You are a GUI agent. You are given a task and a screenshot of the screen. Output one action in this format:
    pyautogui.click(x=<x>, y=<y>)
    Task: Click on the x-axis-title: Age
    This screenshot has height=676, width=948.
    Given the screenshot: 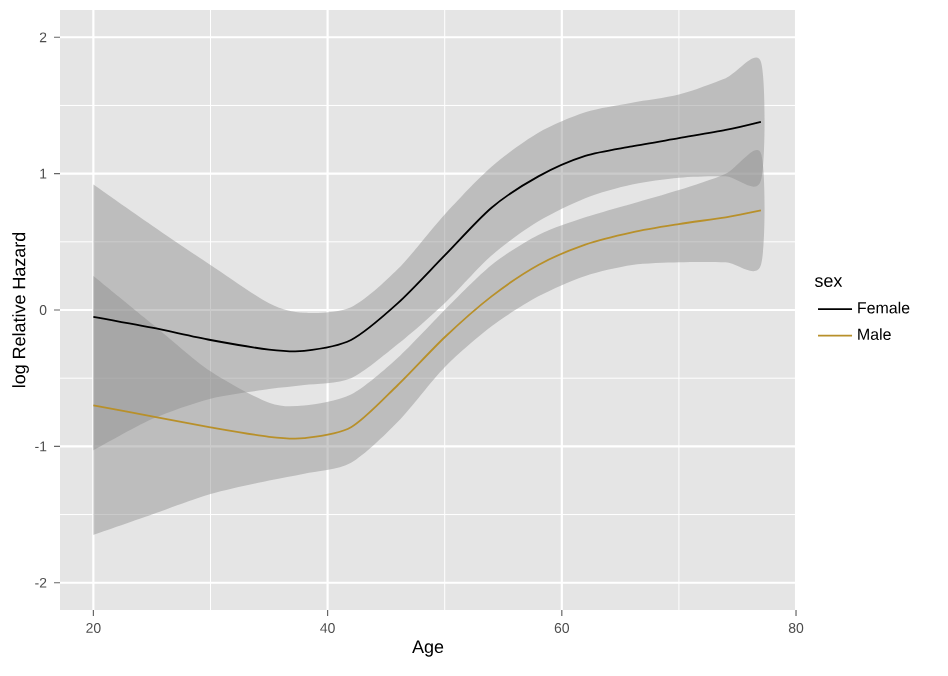 What is the action you would take?
    pyautogui.click(x=428, y=648)
    